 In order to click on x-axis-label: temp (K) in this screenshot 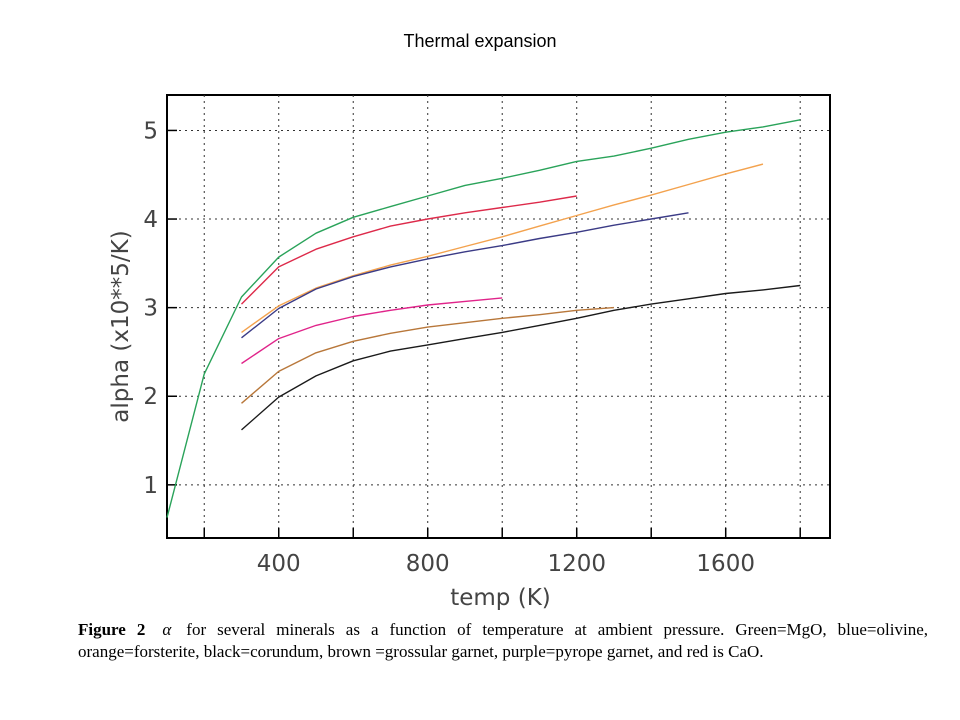, I will do `click(500, 598)`.